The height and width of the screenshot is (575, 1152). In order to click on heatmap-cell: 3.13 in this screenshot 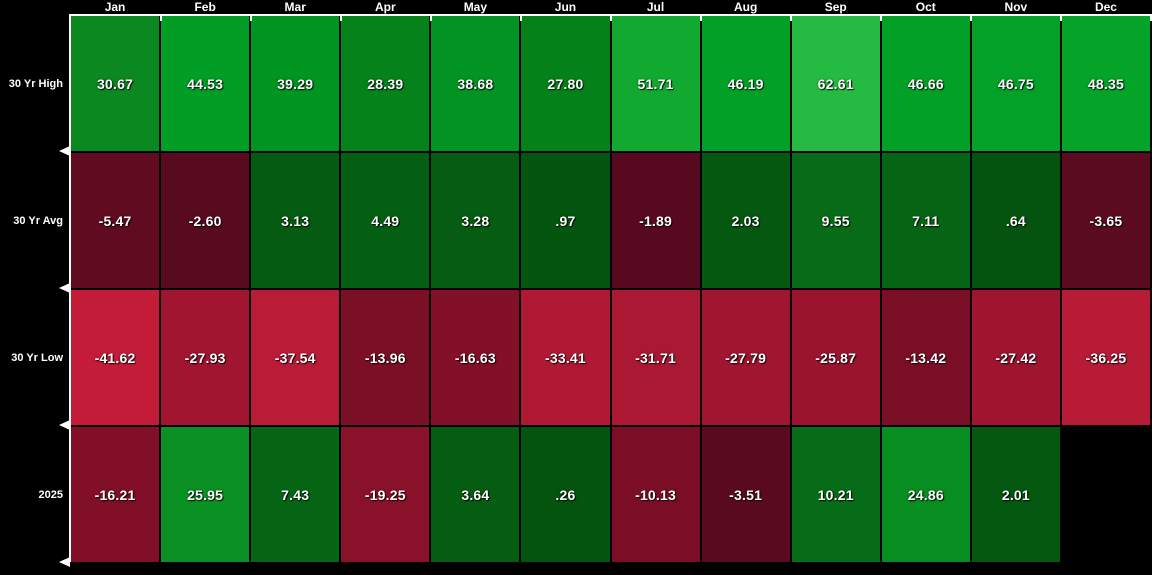, I will do `click(295, 220)`.